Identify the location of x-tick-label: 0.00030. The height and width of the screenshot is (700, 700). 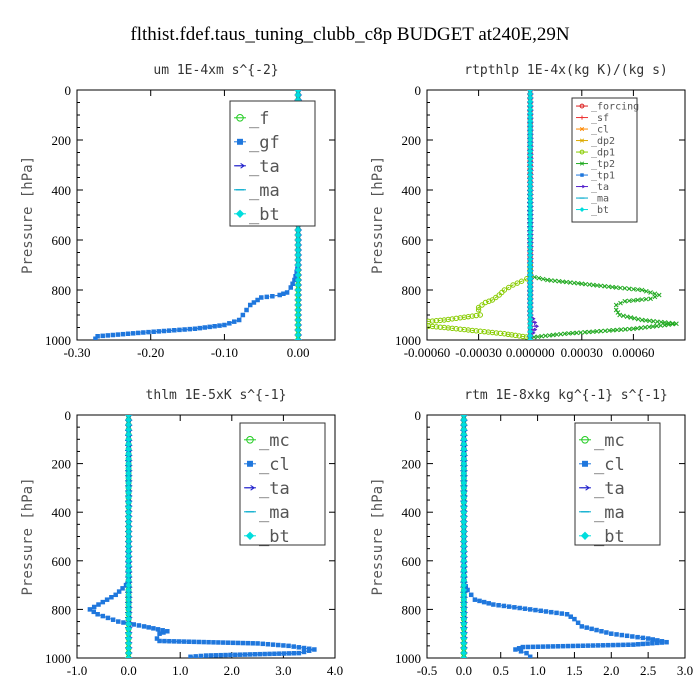
(582, 352).